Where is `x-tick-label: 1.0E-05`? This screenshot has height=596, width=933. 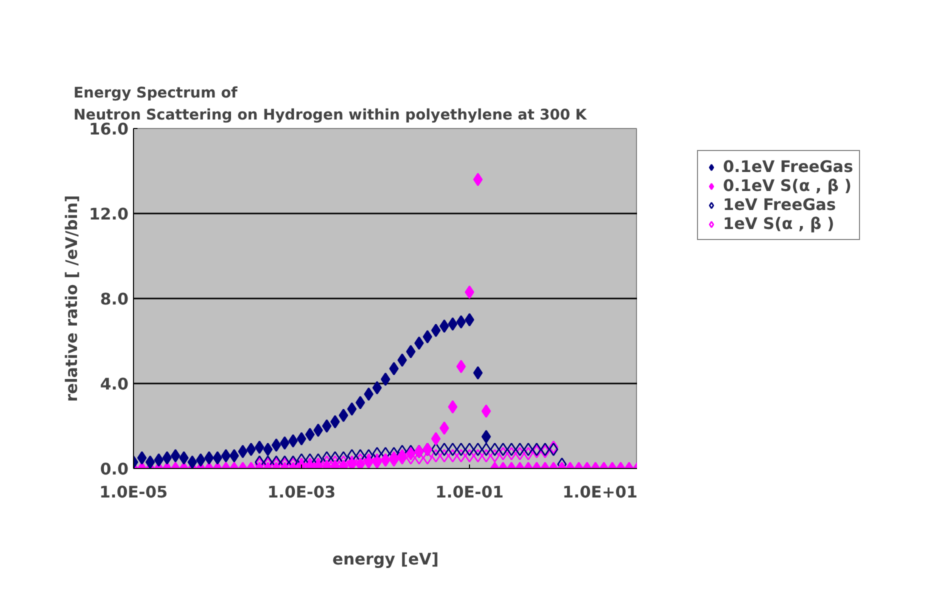 x-tick-label: 1.0E-05 is located at coordinates (133, 492).